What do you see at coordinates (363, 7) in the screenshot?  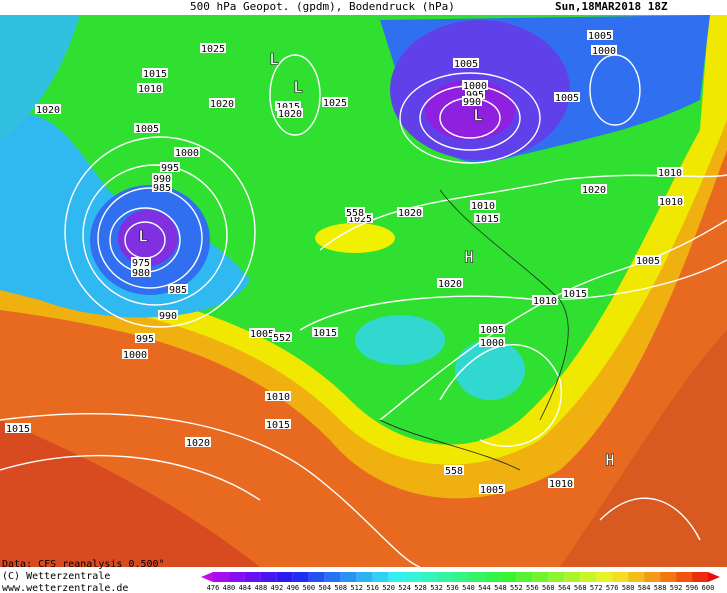 I see `title-strip` at bounding box center [363, 7].